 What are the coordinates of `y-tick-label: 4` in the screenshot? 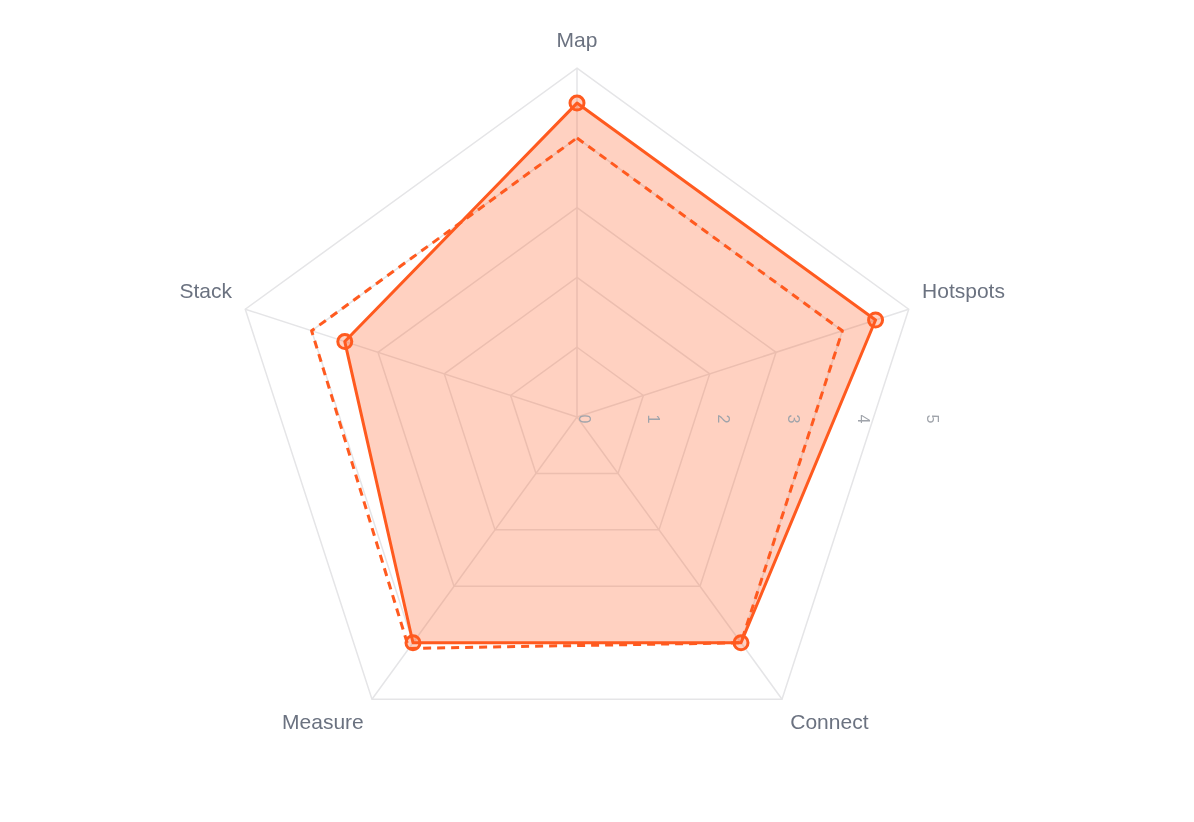 It's located at (863, 419).